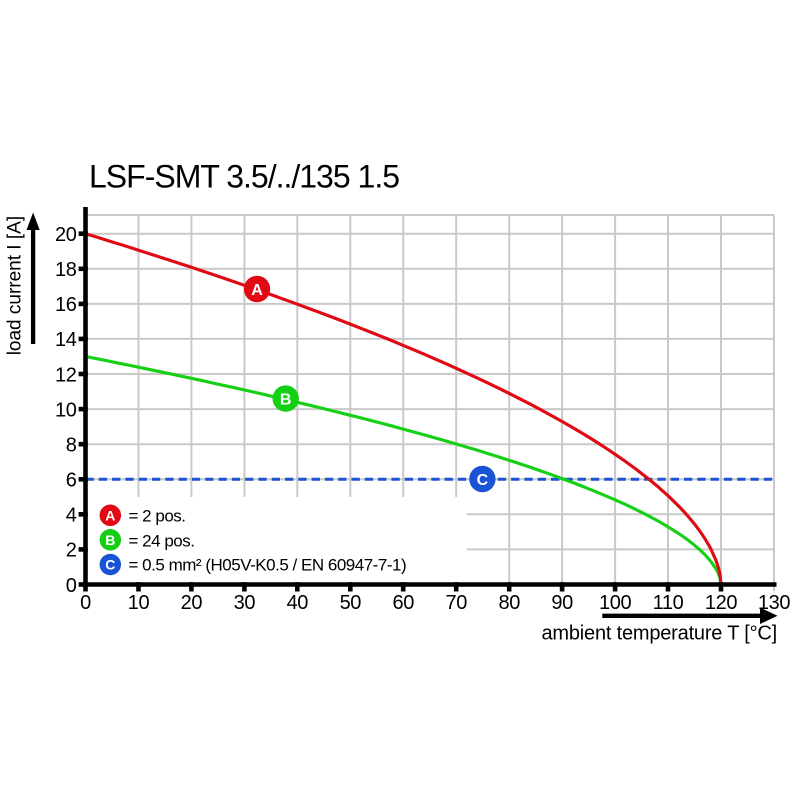  What do you see at coordinates (71, 551) in the screenshot?
I see `svg-text: 2` at bounding box center [71, 551].